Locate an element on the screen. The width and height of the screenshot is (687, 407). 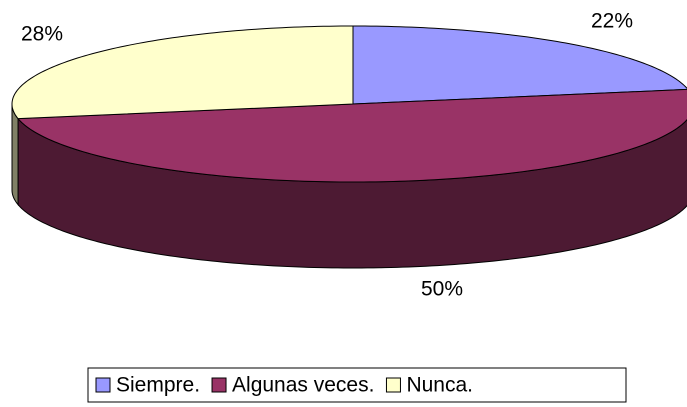
legend-label: Nunca. is located at coordinates (439, 385).